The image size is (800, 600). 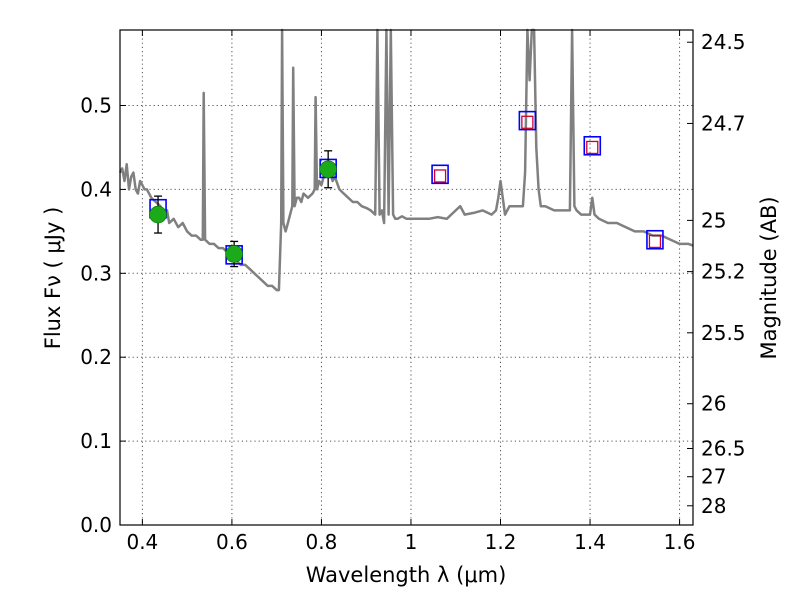 I want to click on magnitude-tick-label: 25.5, so click(x=723, y=333).